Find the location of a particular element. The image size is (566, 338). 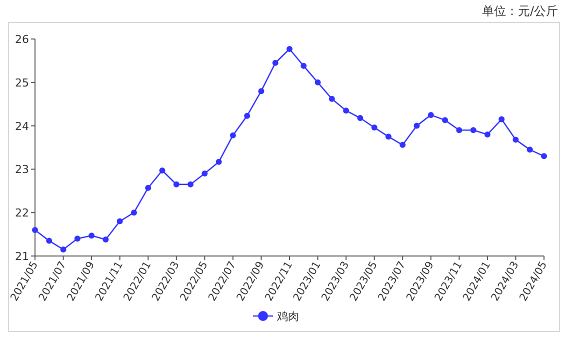

text: 单位：元/公斤 is located at coordinates (520, 11).